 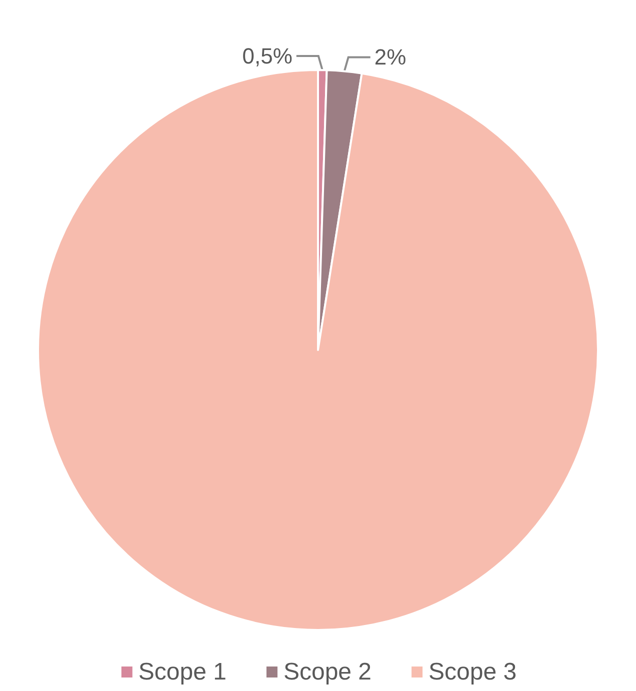 I want to click on data-label: 2%, so click(x=390, y=57).